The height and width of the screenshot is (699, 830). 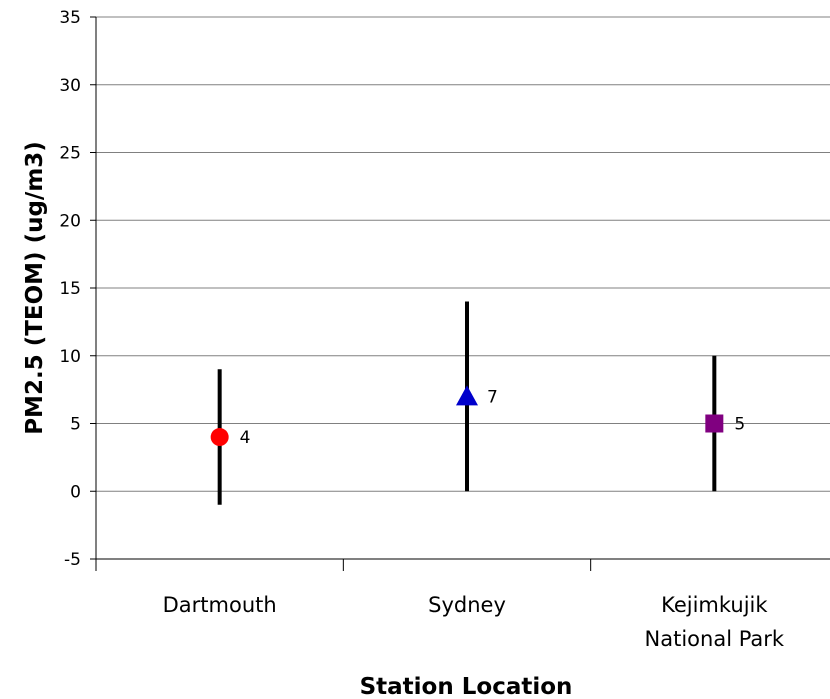 I want to click on x-category-label: Sydney, so click(x=467, y=605).